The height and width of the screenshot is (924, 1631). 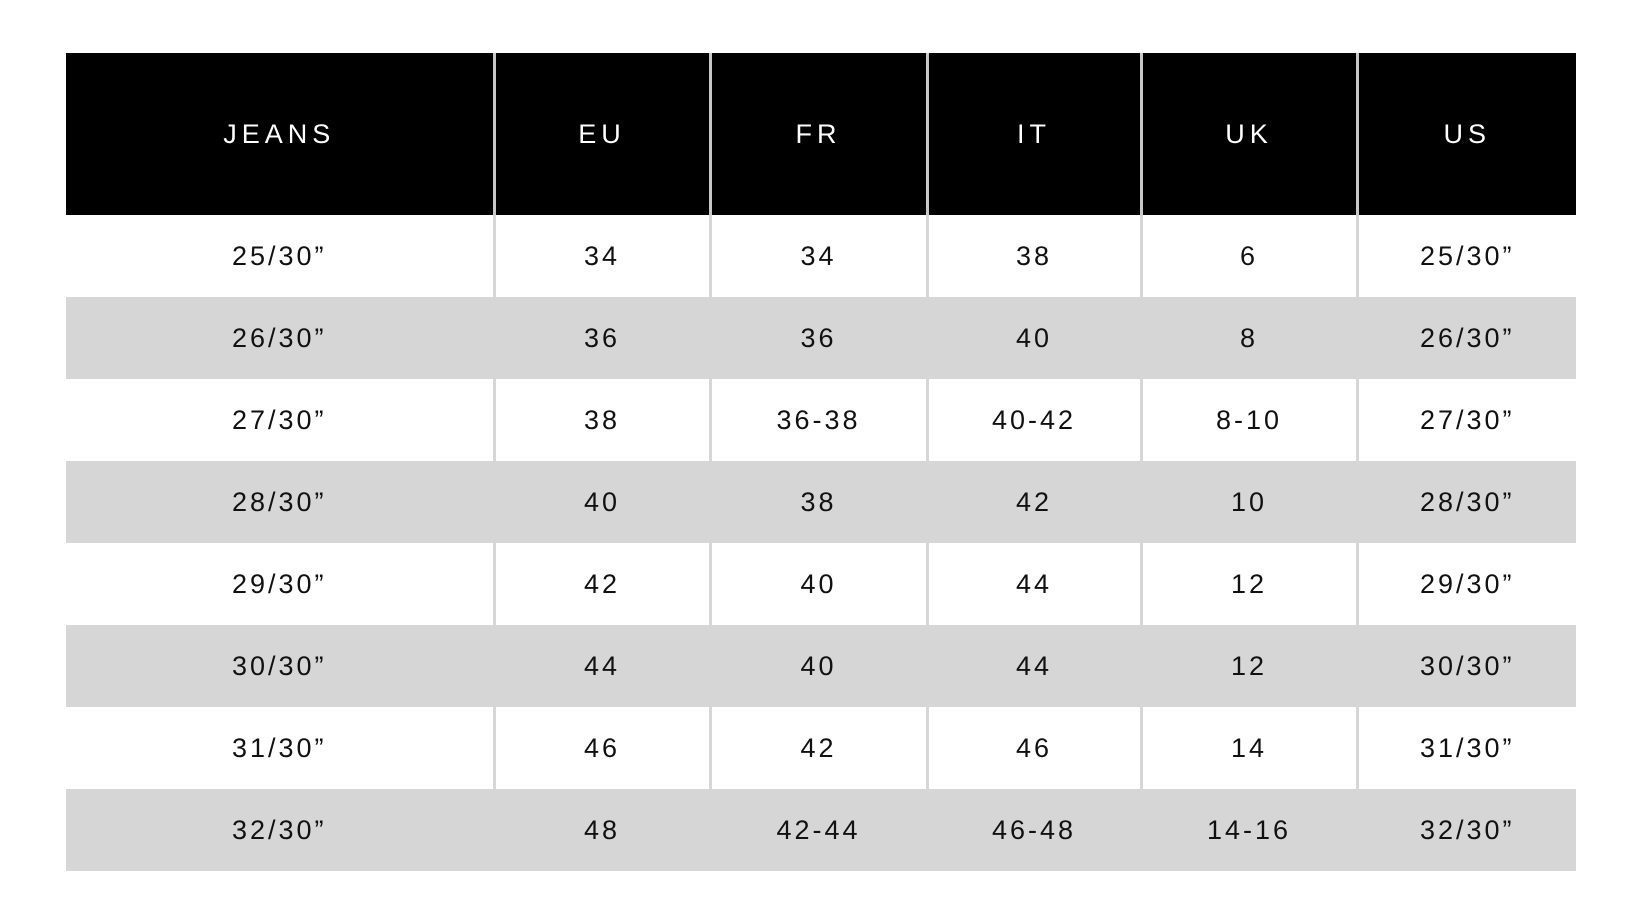 What do you see at coordinates (817, 748) in the screenshot?
I see `cell-fr: 42` at bounding box center [817, 748].